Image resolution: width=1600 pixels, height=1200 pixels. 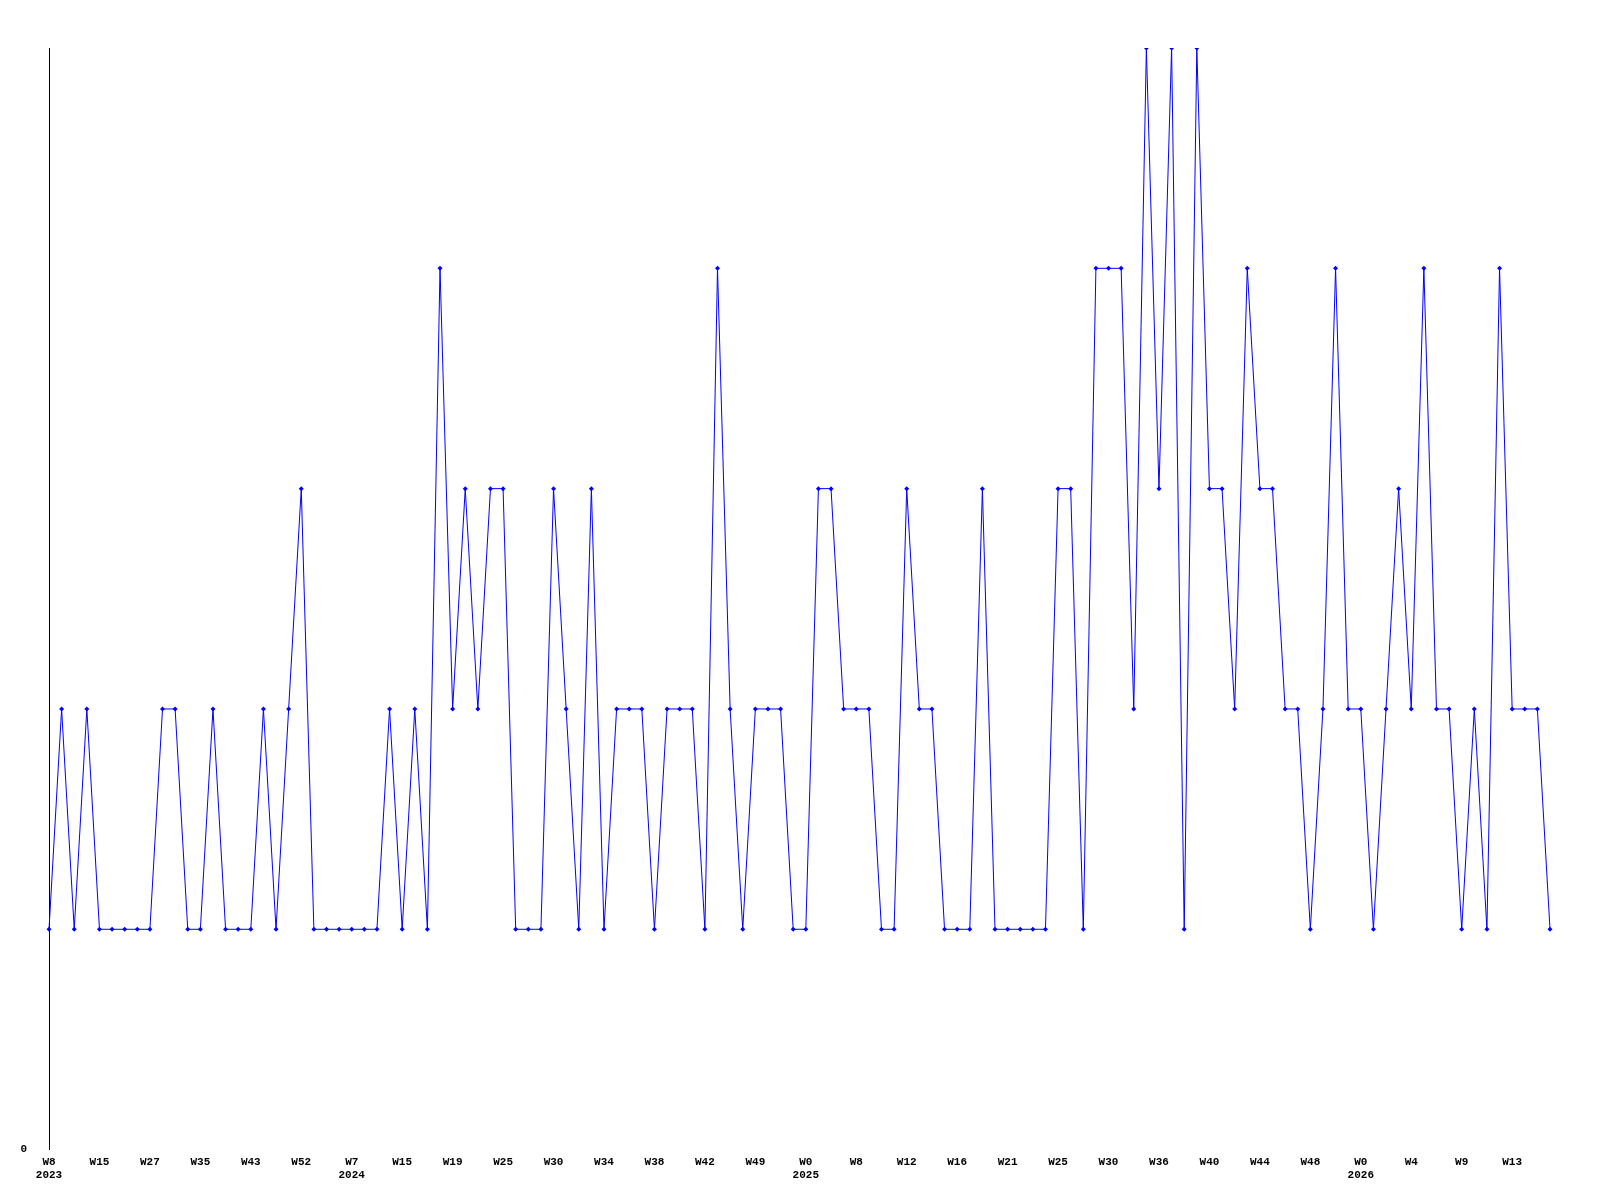 I want to click on x-tick-label: W13, so click(x=1512, y=1161).